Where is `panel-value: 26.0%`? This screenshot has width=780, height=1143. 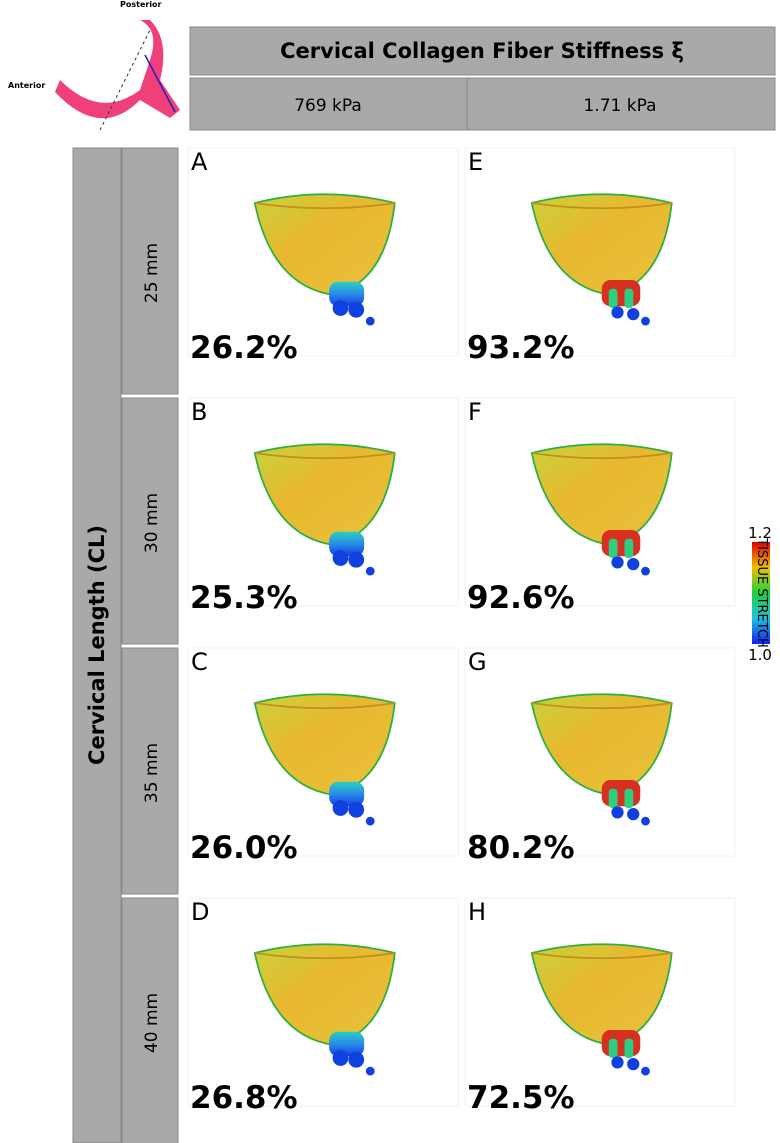
panel-value: 26.0% is located at coordinates (244, 848).